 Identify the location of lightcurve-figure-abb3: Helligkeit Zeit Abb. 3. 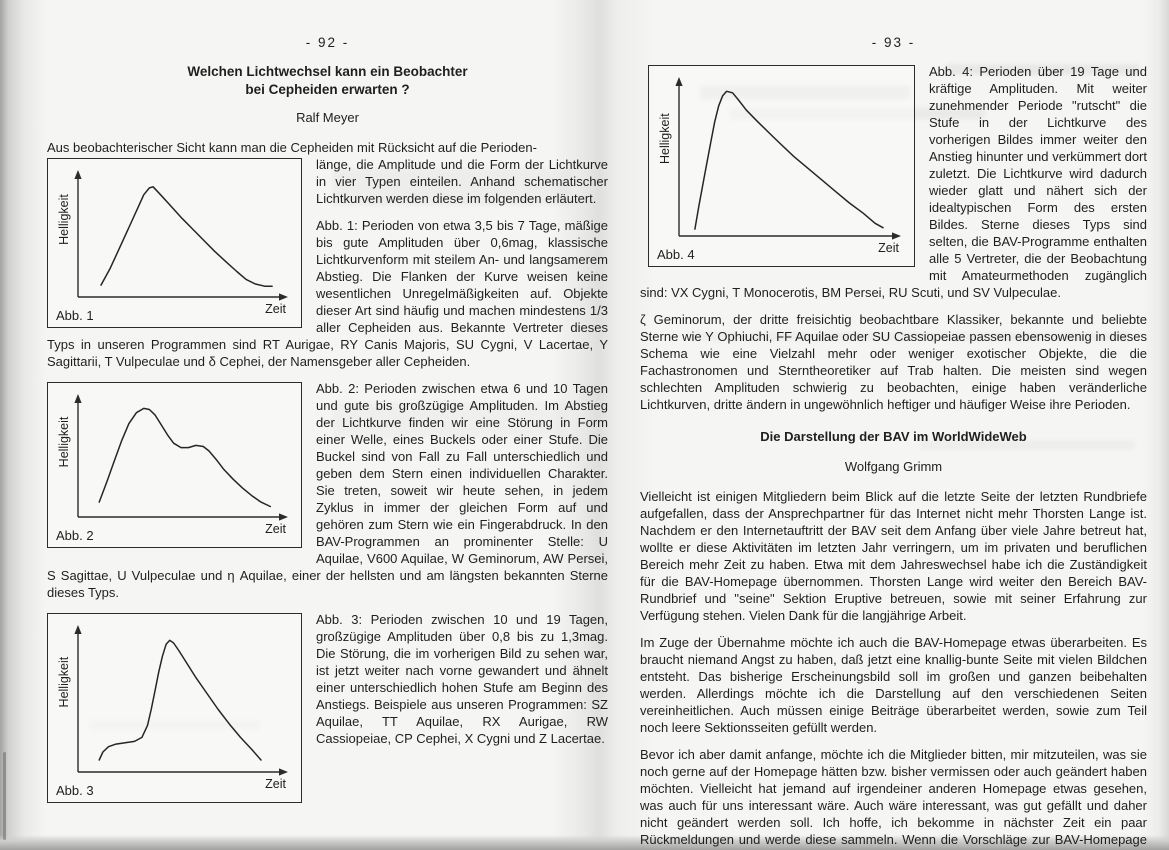
(172, 711).